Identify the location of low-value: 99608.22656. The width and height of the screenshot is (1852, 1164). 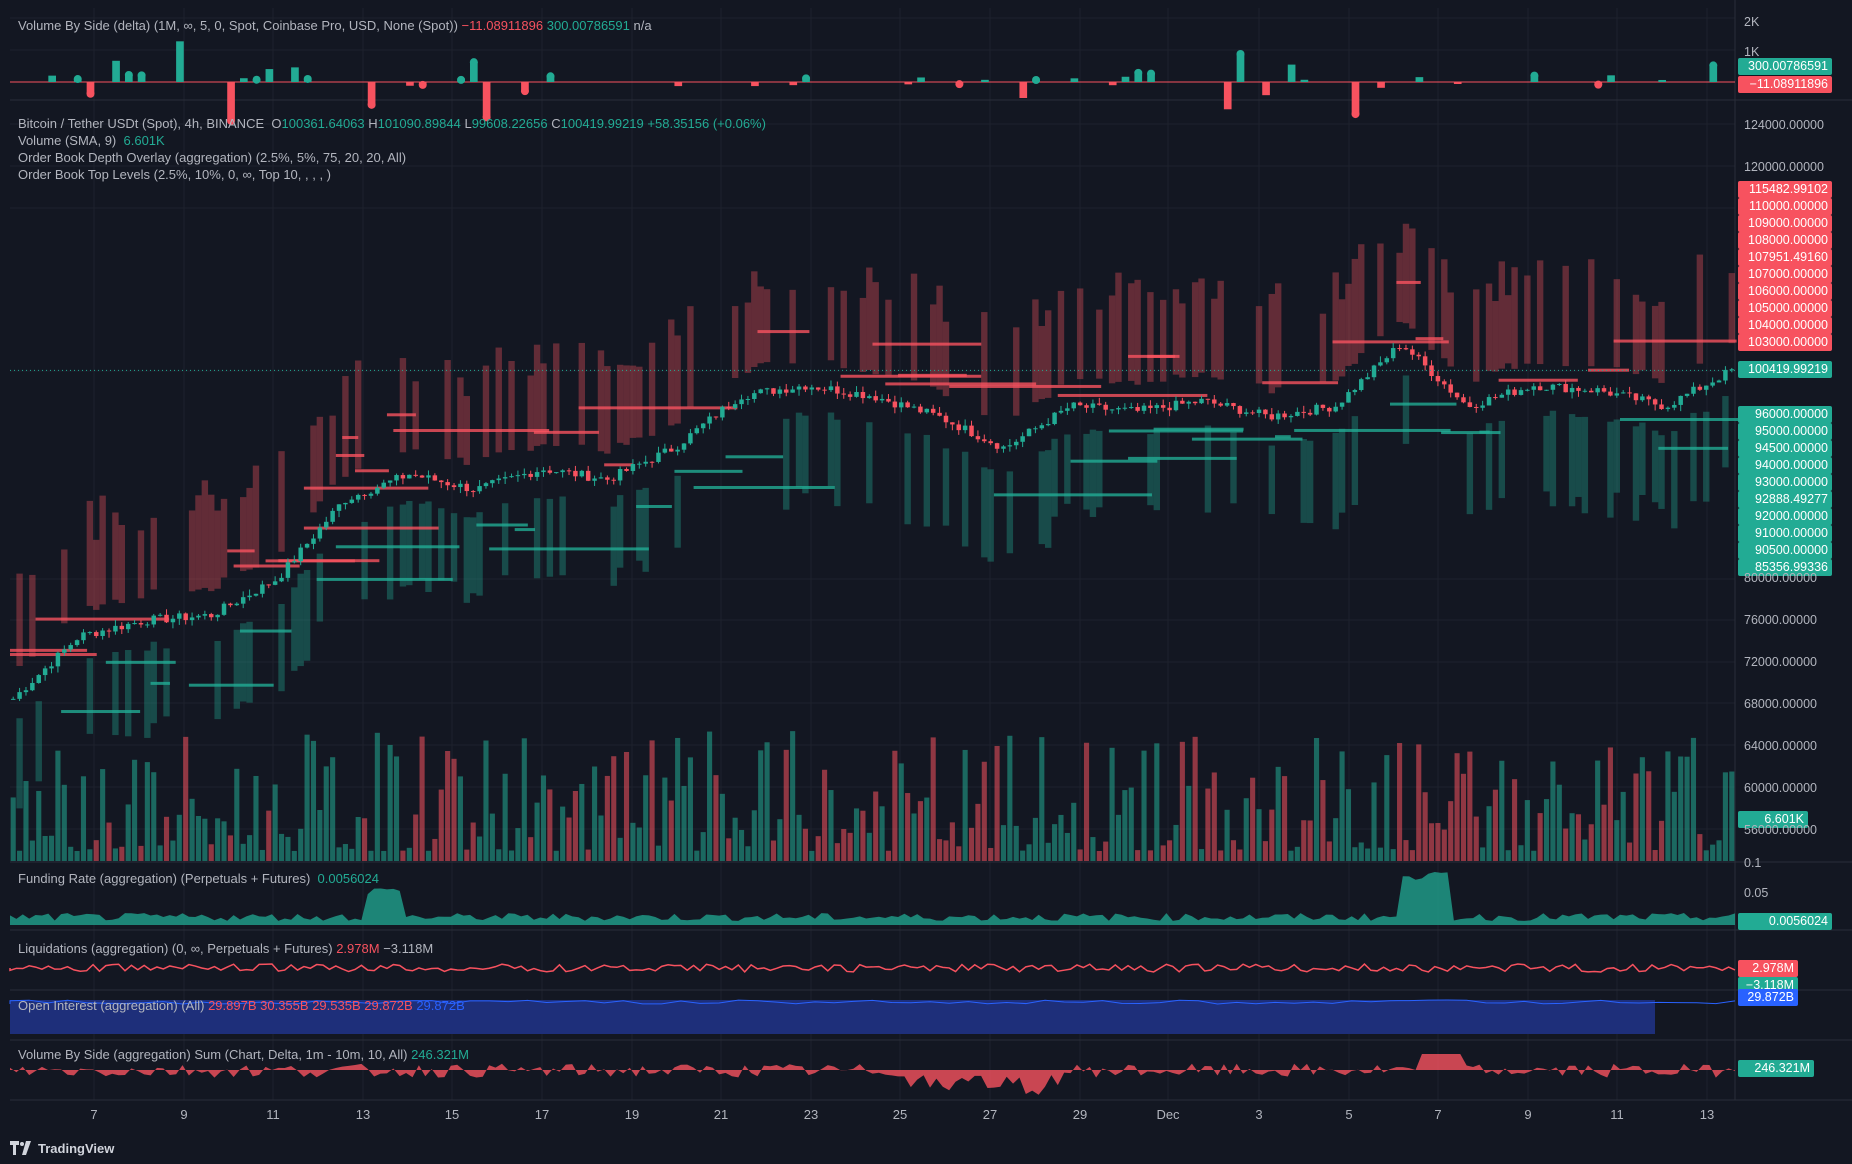
(509, 123).